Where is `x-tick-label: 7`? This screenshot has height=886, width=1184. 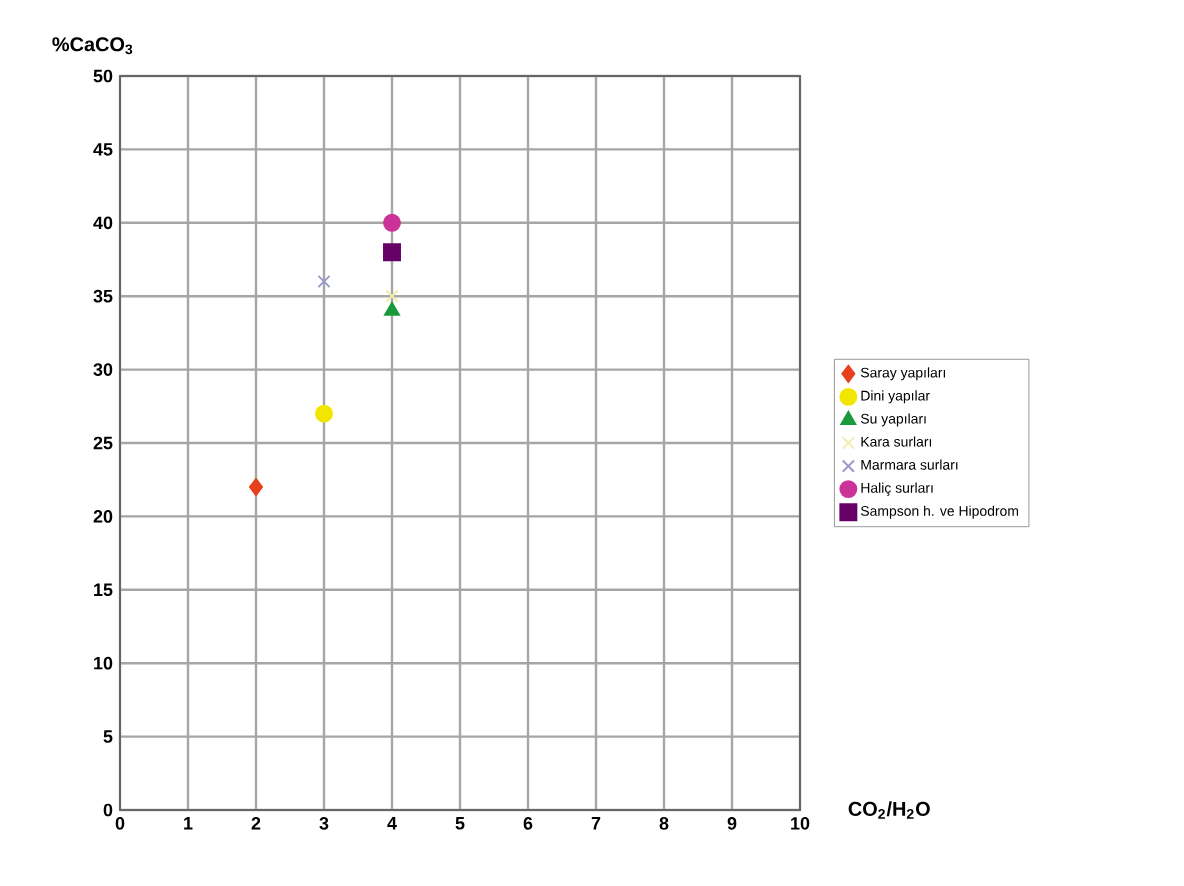 x-tick-label: 7 is located at coordinates (596, 823).